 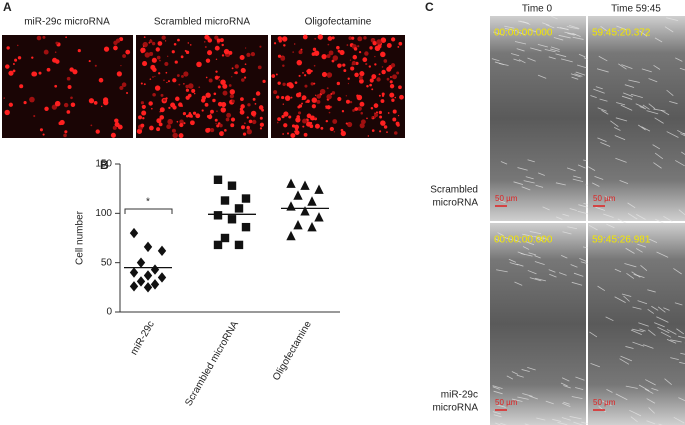 What do you see at coordinates (621, 240) in the screenshot?
I see `timestamp: 59:45:26.981` at bounding box center [621, 240].